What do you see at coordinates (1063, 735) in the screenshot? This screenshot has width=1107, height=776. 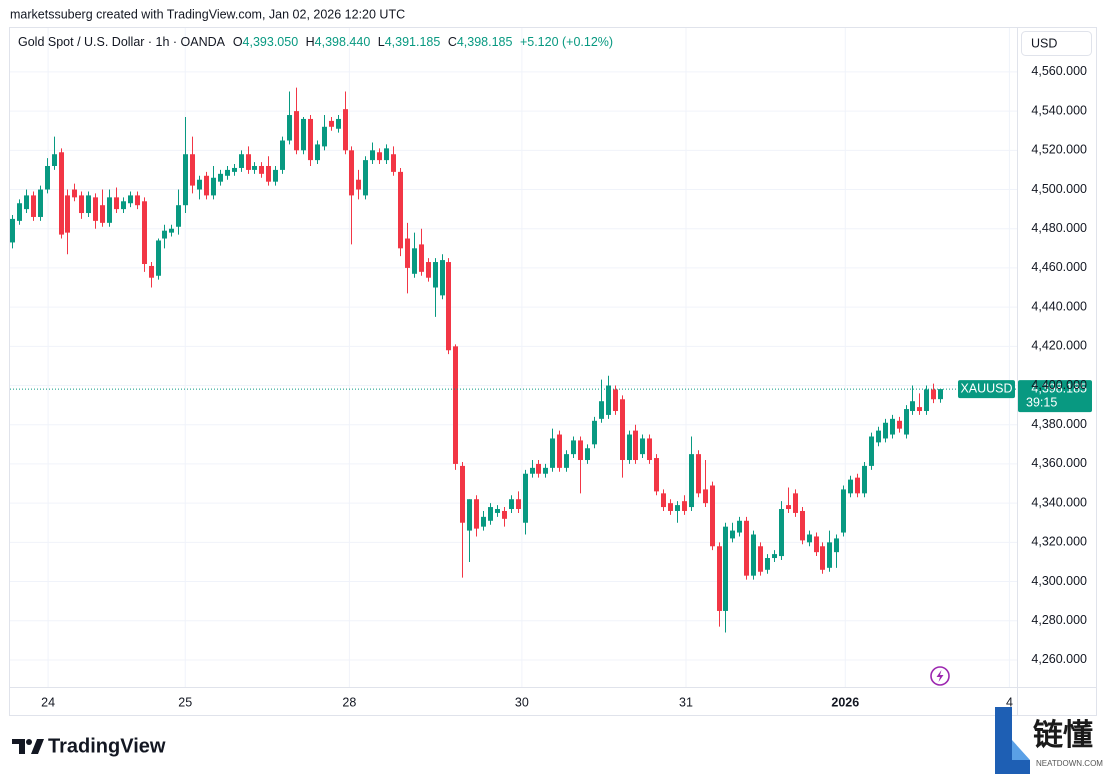 I see `watermark-name: 链懂` at bounding box center [1063, 735].